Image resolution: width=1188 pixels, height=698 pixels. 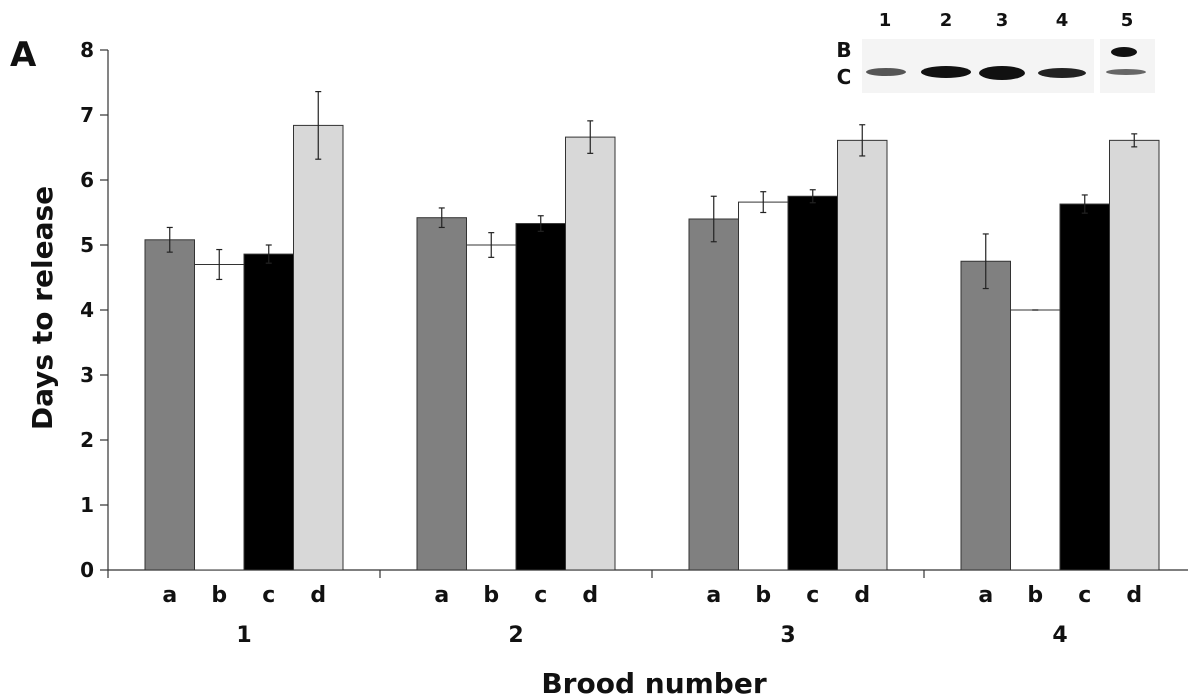 What do you see at coordinates (647, 573) in the screenshot?
I see `x-axis` at bounding box center [647, 573].